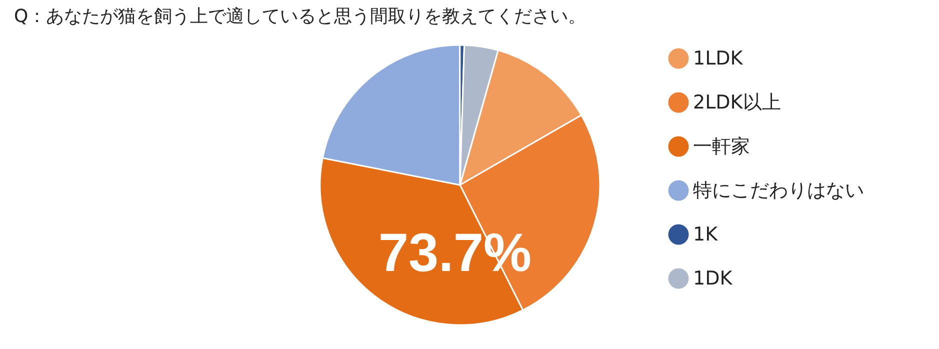  I want to click on legend-label: 一軒家, so click(721, 147).